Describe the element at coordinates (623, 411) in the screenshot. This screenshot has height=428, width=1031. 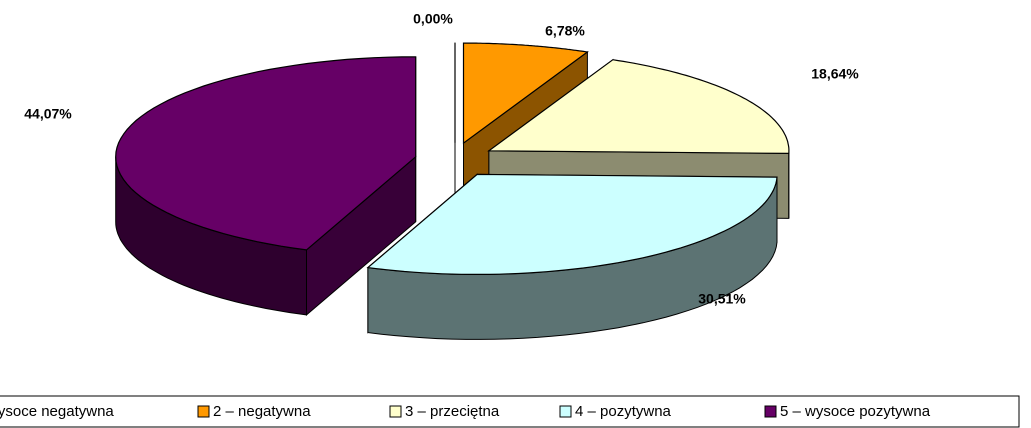
I see `legend-label: 4 – pozytywna` at that location.